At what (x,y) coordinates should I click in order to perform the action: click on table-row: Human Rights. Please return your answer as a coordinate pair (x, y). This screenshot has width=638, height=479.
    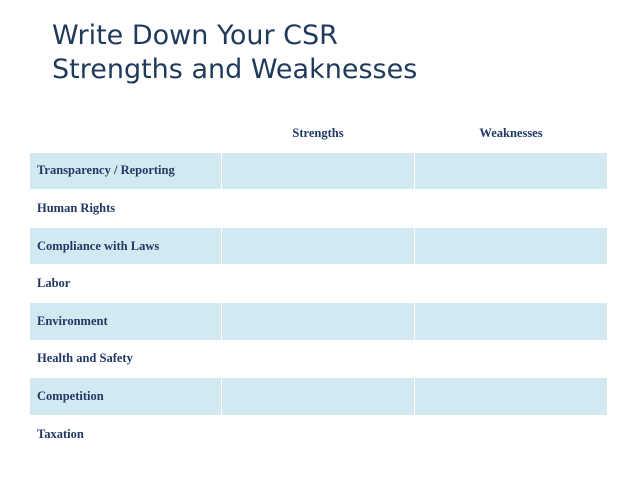
    Looking at the image, I should click on (318, 208).